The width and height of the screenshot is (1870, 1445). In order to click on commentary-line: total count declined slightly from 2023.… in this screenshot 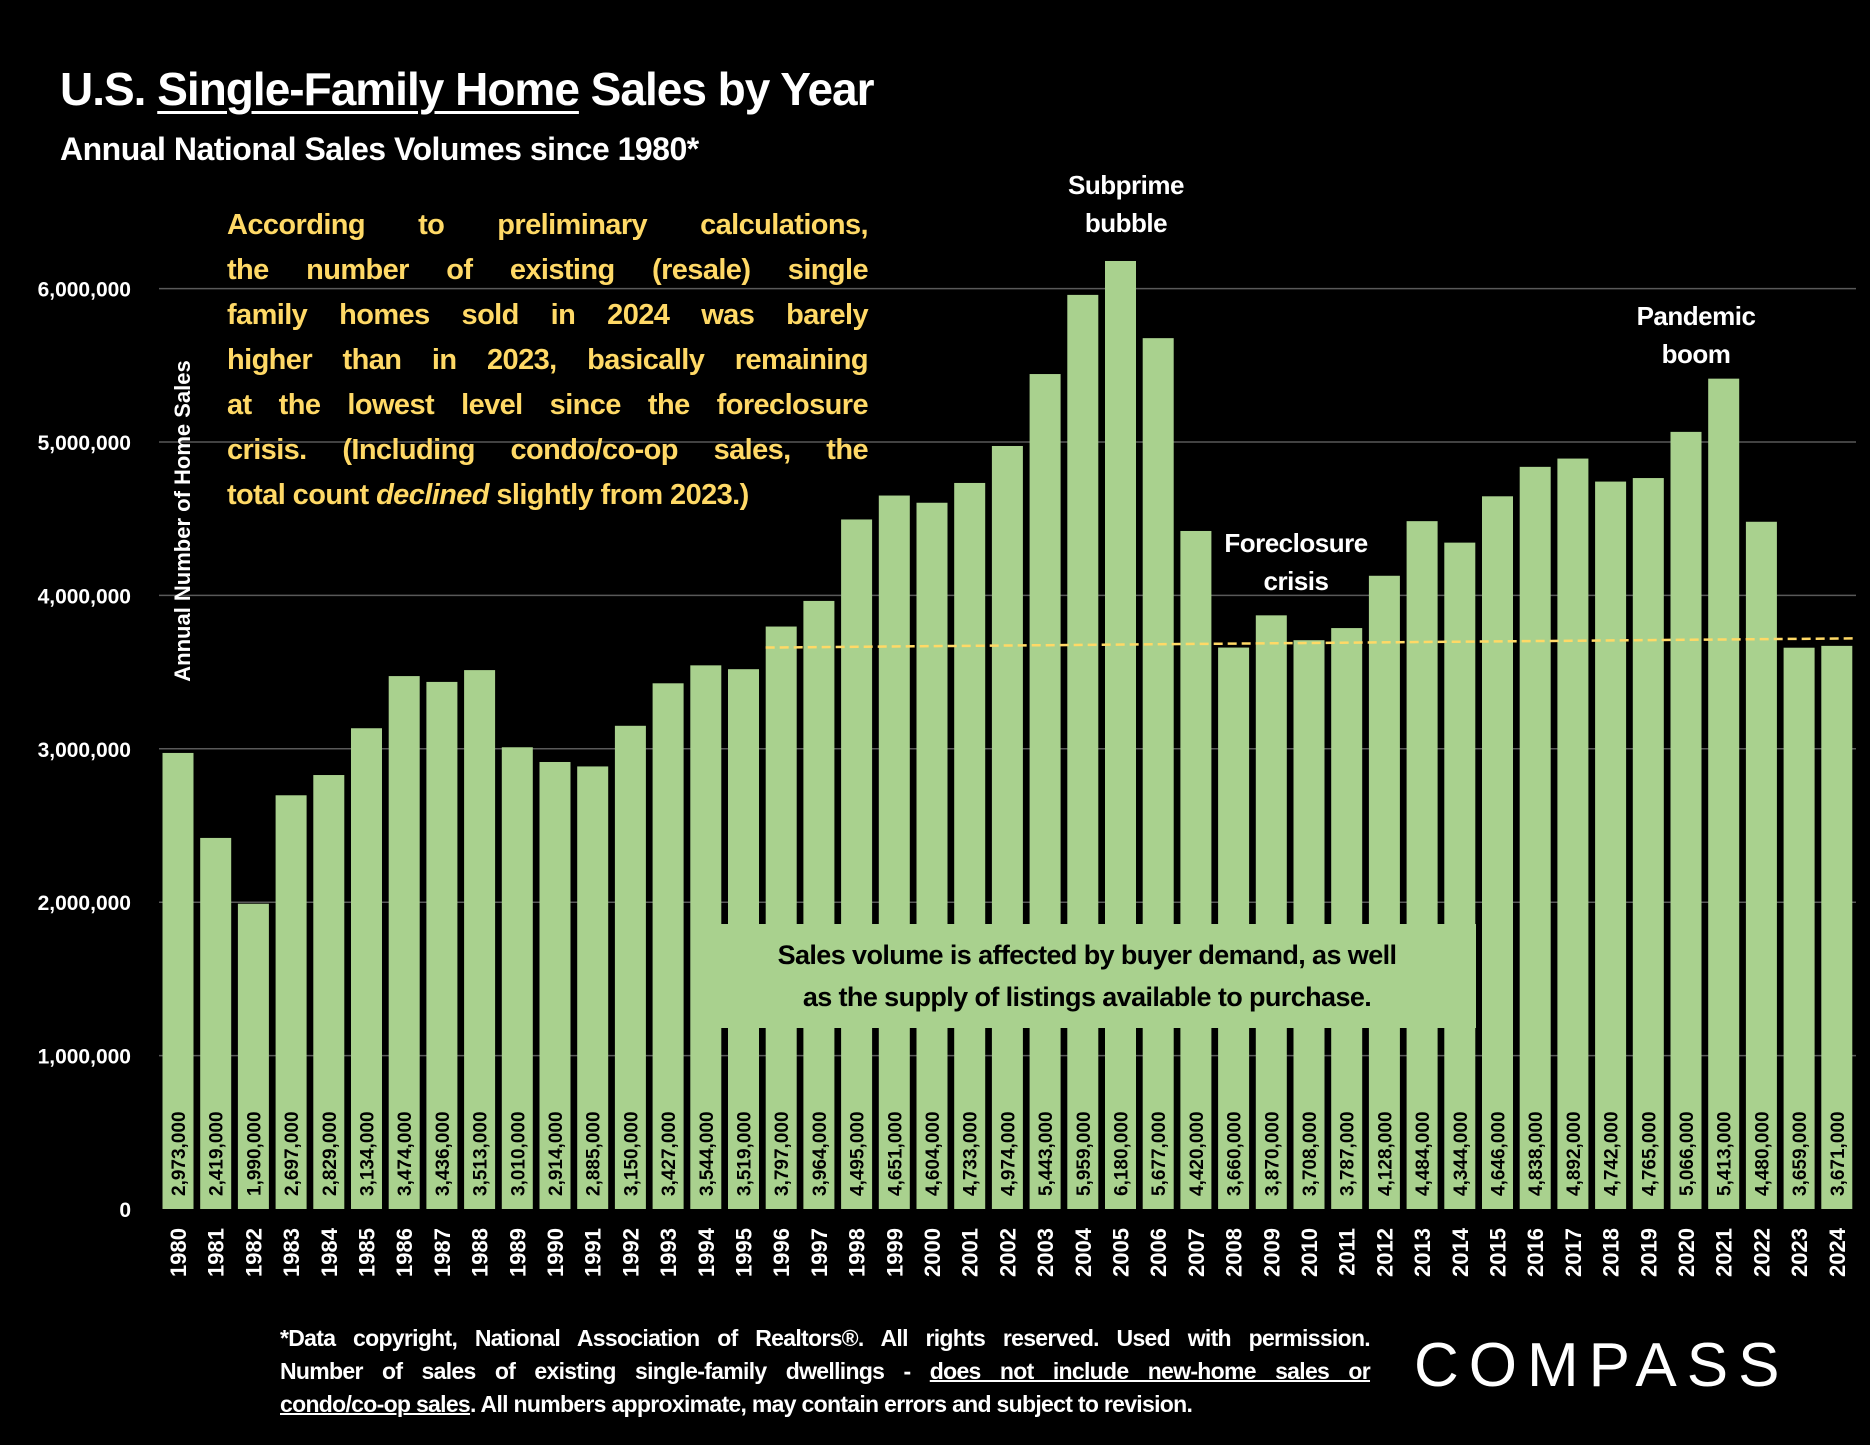, I will do `click(488, 495)`.